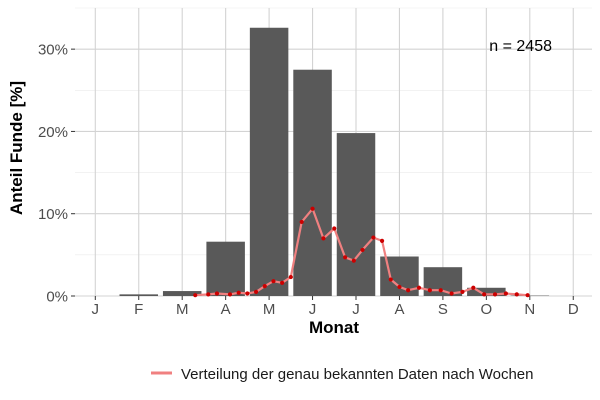 The width and height of the screenshot is (600, 400). What do you see at coordinates (57, 297) in the screenshot?
I see `y-tick-label: 0%` at bounding box center [57, 297].